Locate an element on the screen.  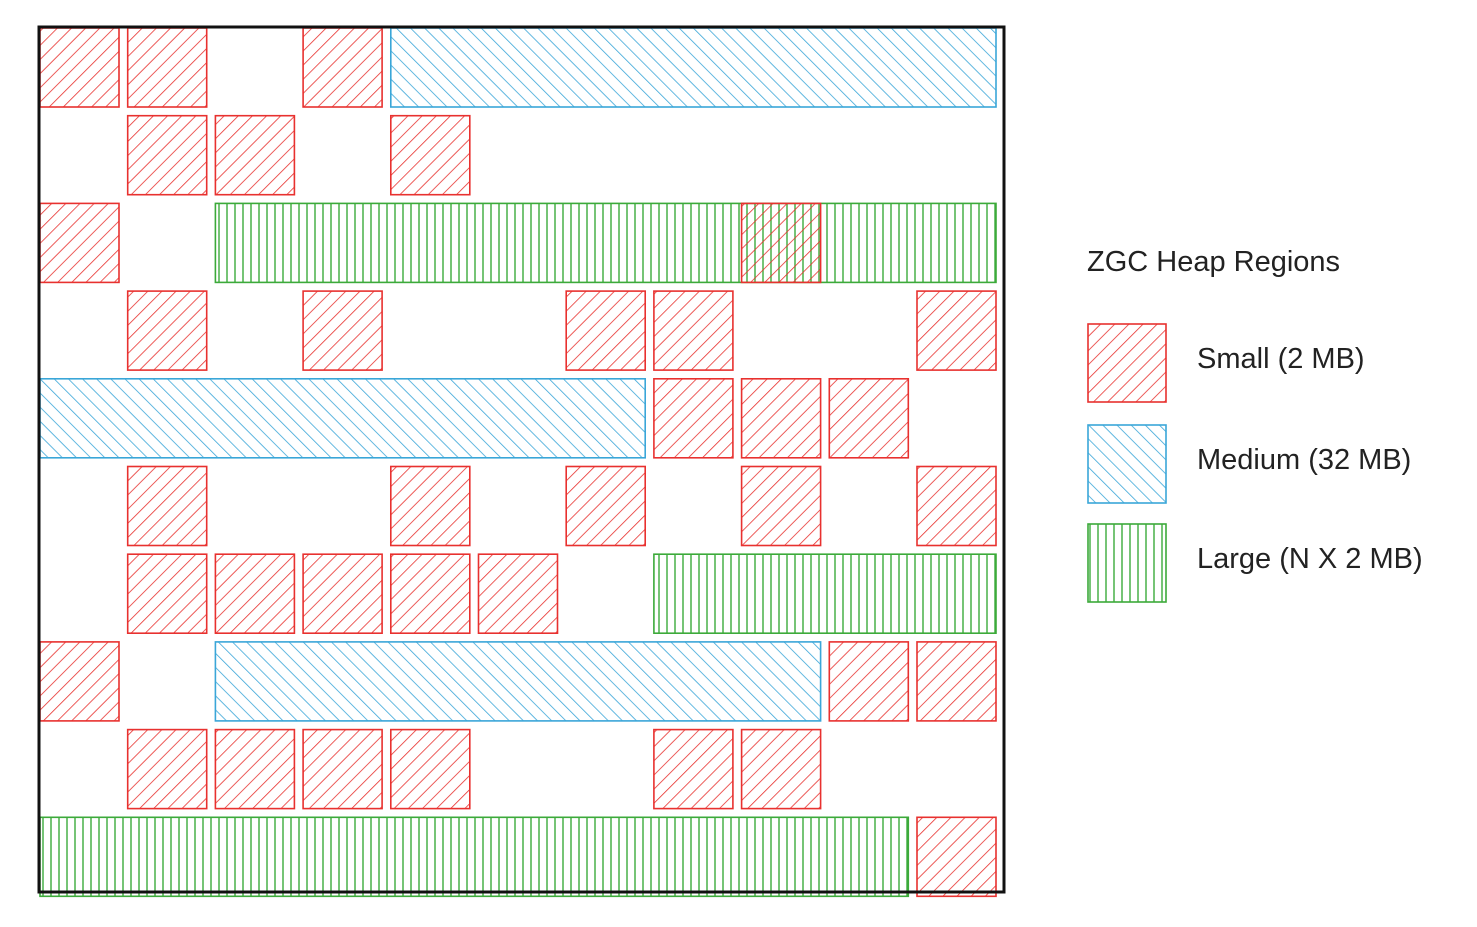
legend-label-small: Small (2 MB) is located at coordinates (1281, 359).